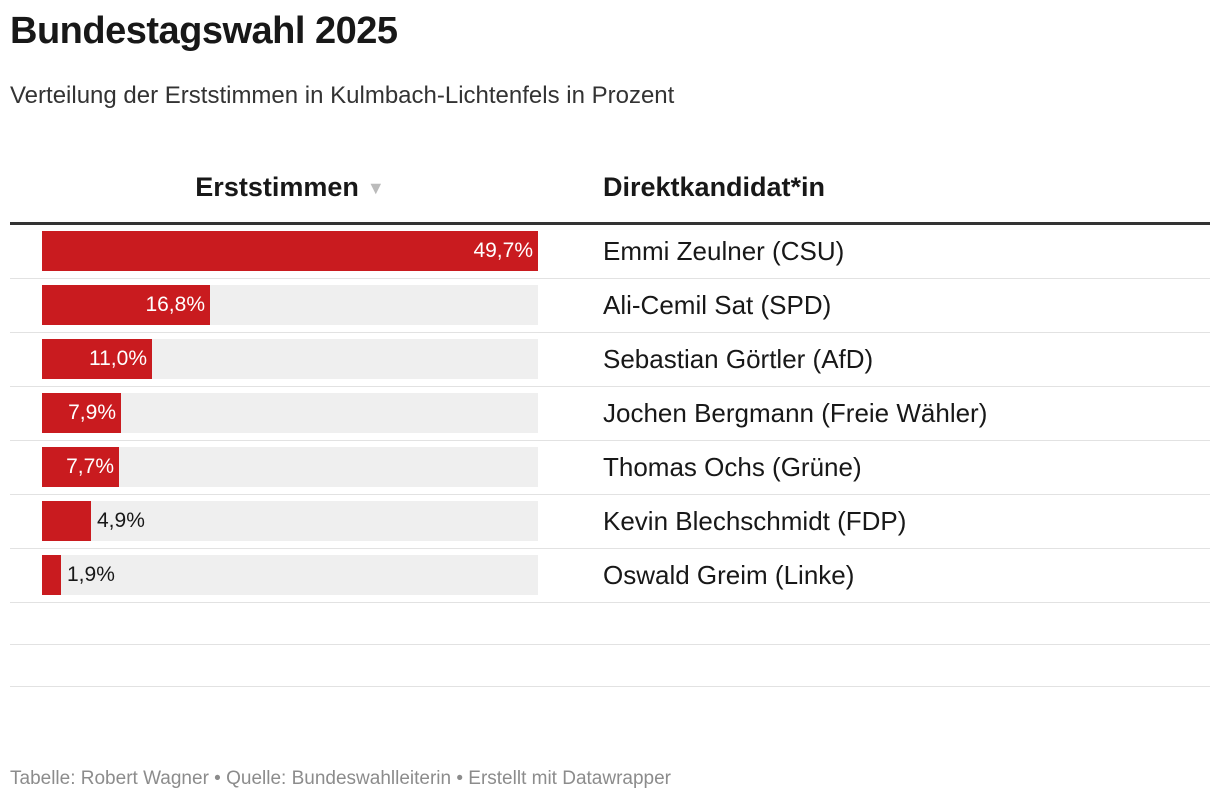 This screenshot has width=1220, height=804. I want to click on sort-descending-icon: ▼, so click(375, 188).